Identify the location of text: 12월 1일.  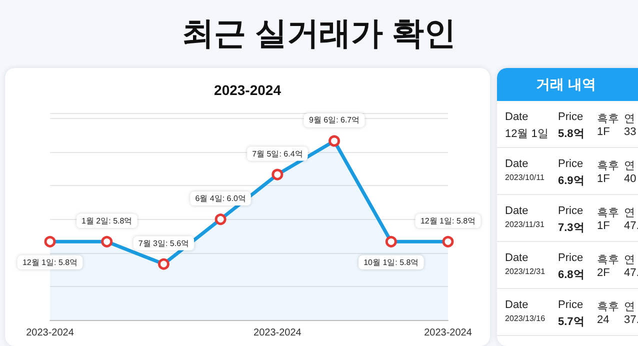
(526, 134).